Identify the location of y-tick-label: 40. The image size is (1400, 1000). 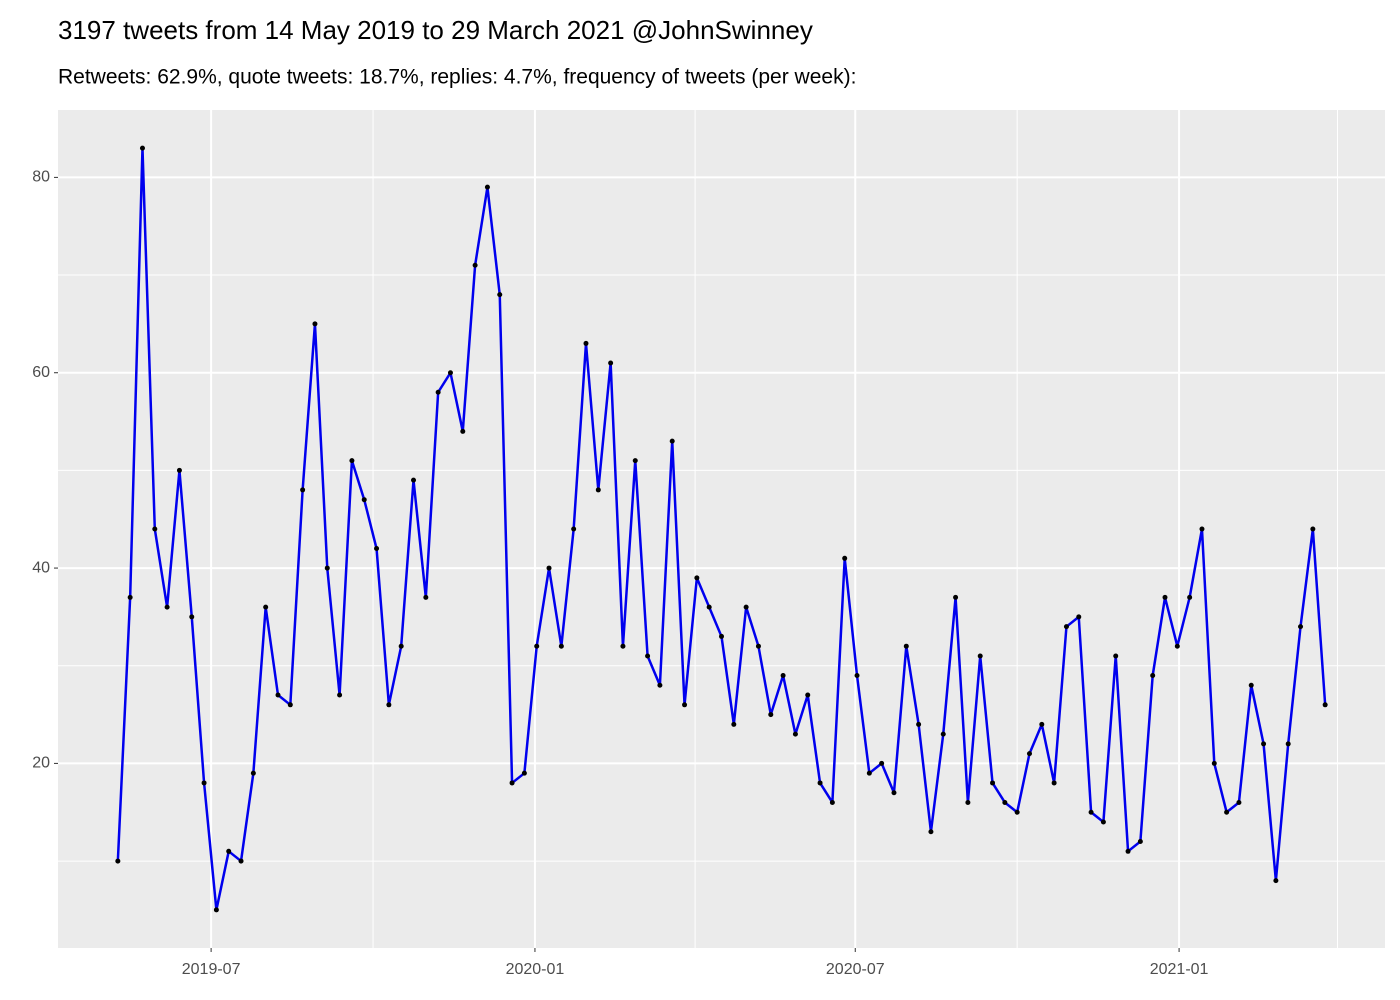
(41, 567).